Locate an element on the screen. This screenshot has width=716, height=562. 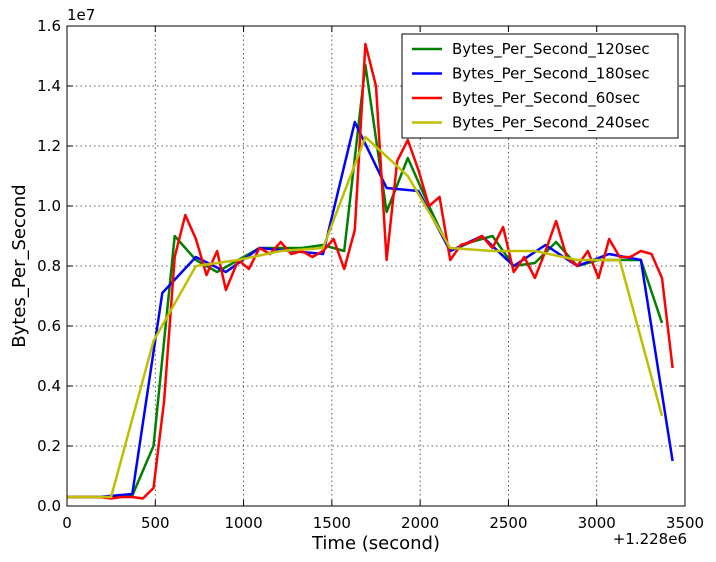
y-tick-label: 0.8 is located at coordinates (49, 266).